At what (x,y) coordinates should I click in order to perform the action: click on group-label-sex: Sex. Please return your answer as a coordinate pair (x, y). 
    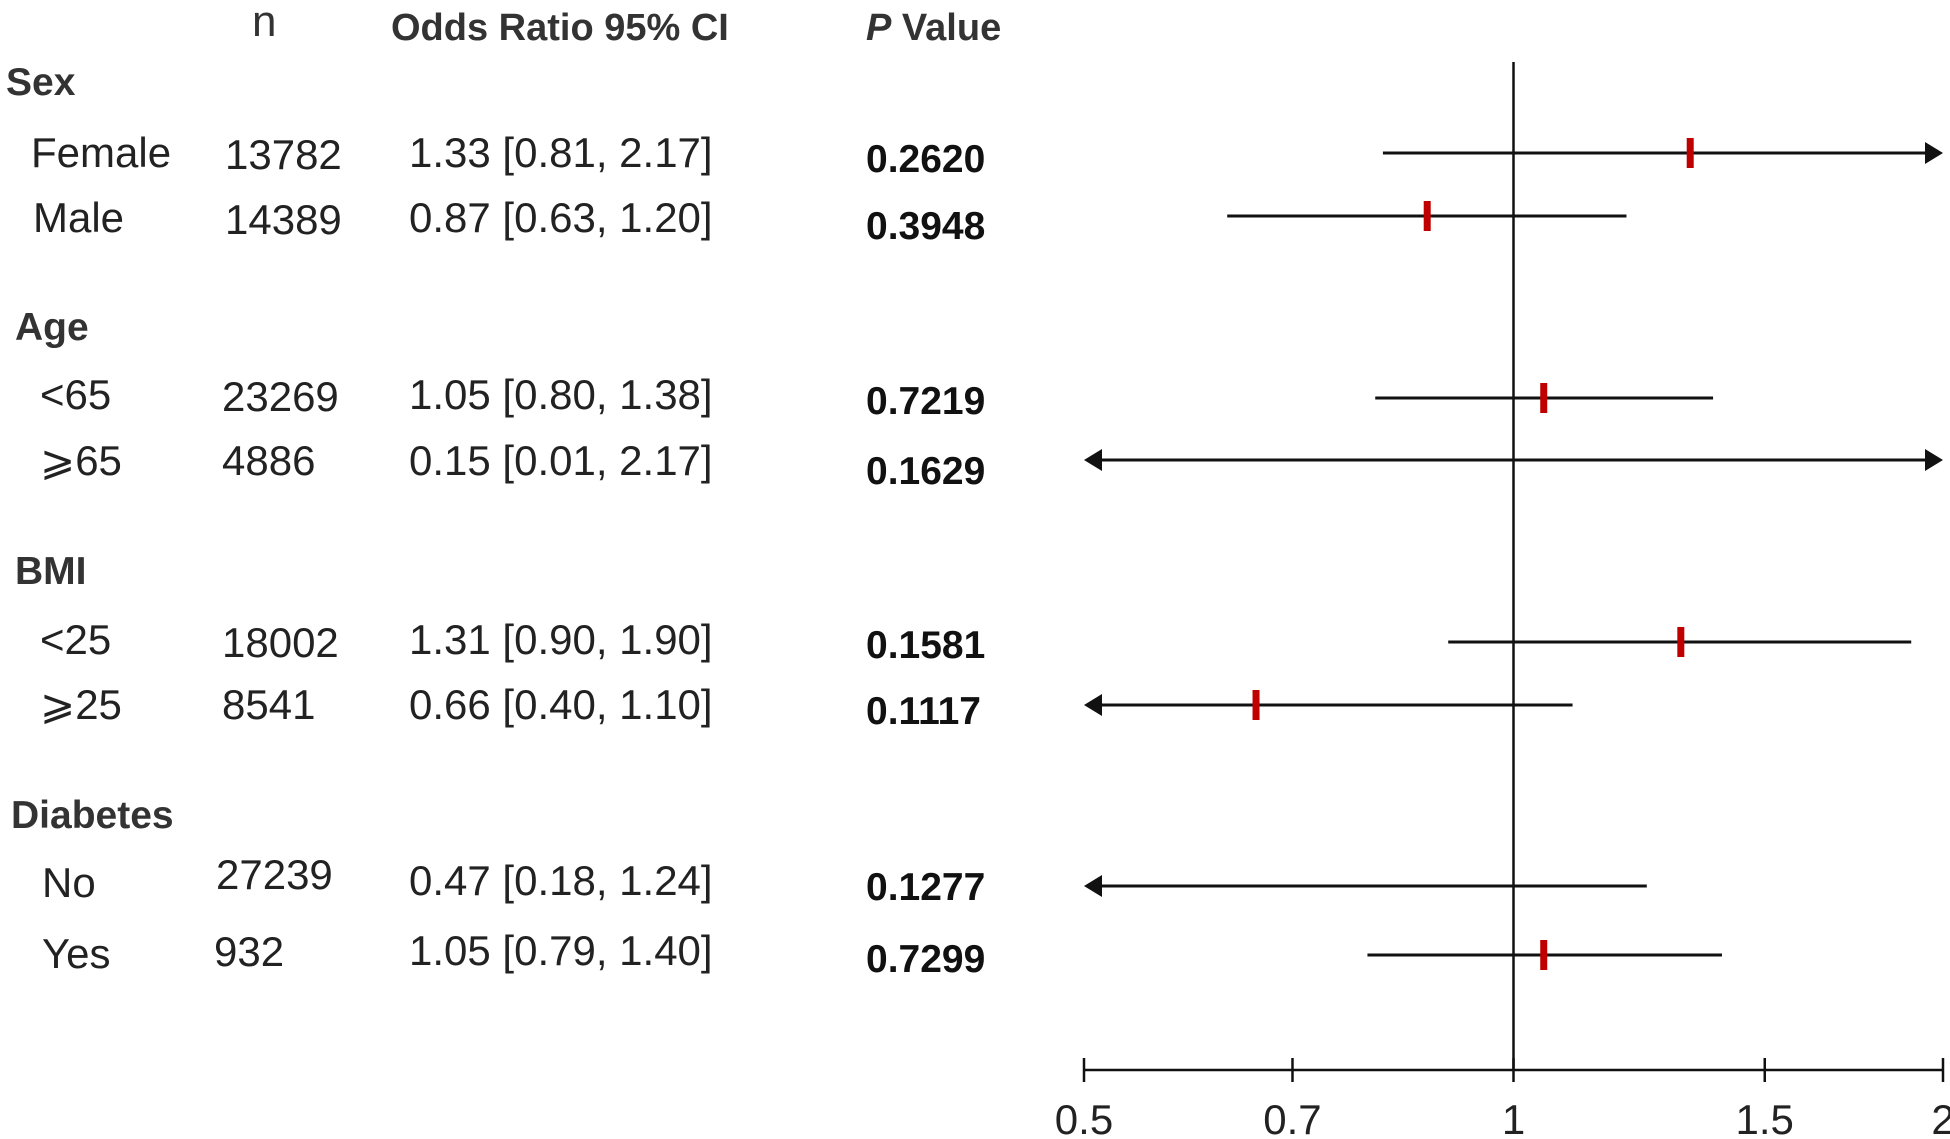
    Looking at the image, I should click on (41, 82).